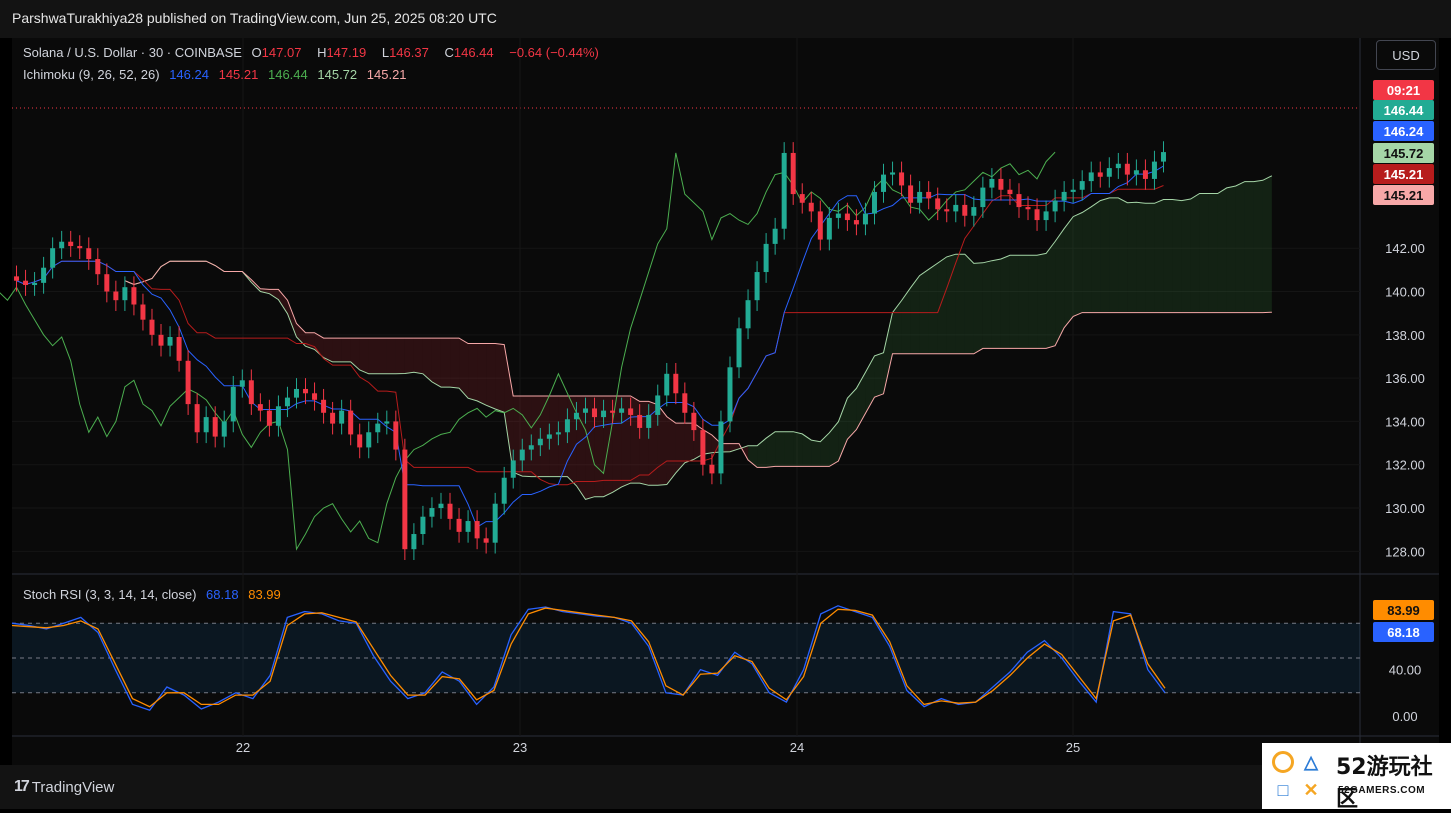 This screenshot has width=1451, height=813. I want to click on stoch-d-line, so click(588, 657).